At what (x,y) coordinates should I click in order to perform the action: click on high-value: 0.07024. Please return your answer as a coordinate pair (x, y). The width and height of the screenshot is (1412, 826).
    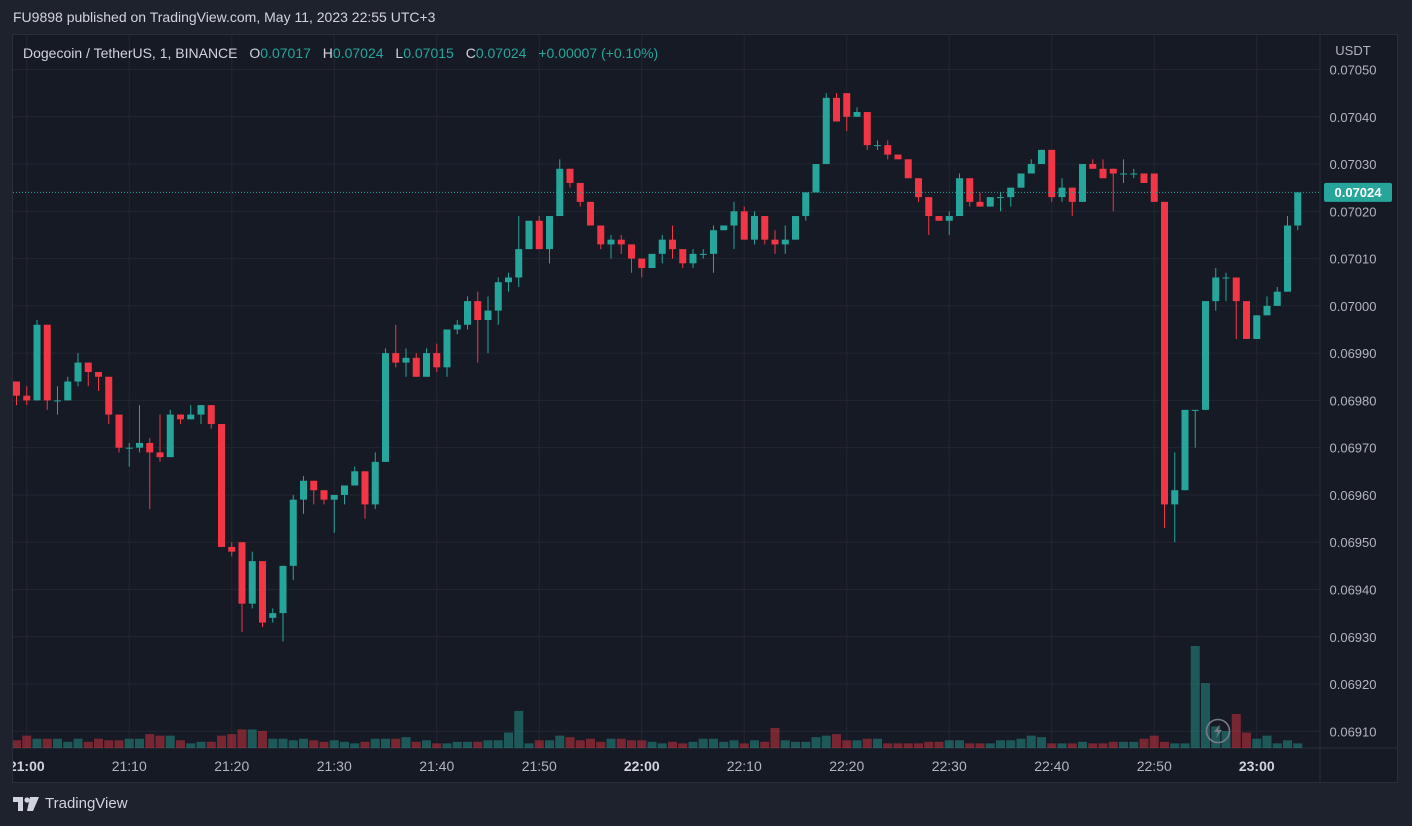
    Looking at the image, I should click on (358, 53).